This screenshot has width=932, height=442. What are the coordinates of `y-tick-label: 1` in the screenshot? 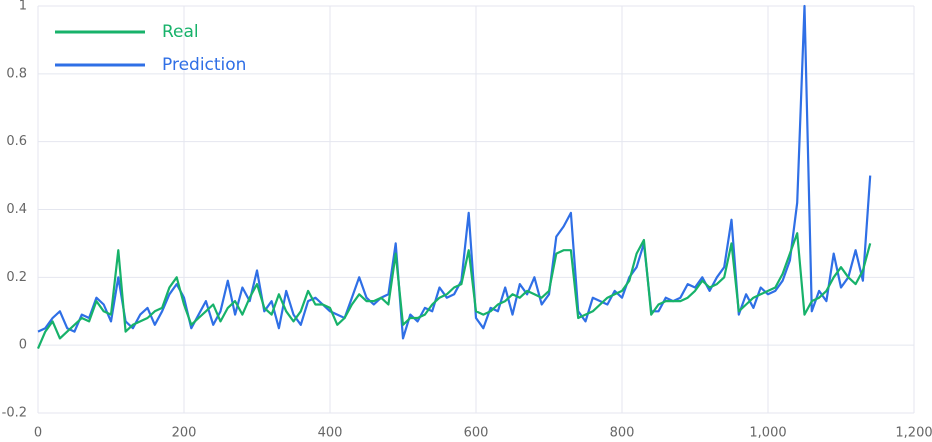 It's located at (23, 7).